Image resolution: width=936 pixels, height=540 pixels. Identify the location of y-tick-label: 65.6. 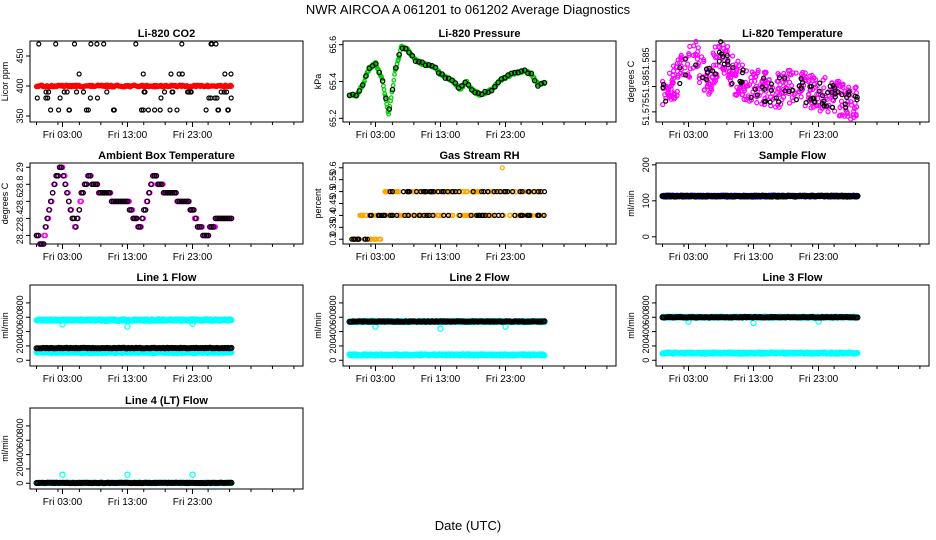
(333, 45).